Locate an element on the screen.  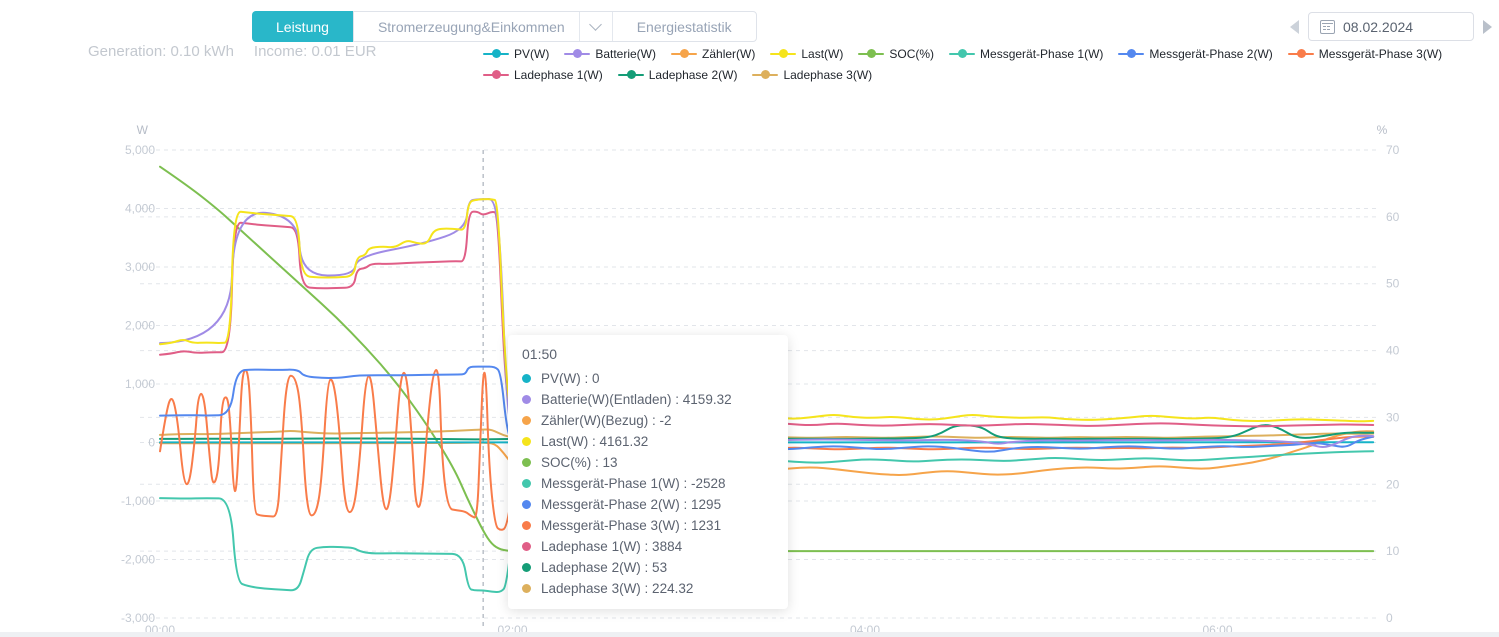
tooltip-item-messger-t-phase-2-w: Messgerät-Phase 2(W) : 1295 is located at coordinates (648, 504).